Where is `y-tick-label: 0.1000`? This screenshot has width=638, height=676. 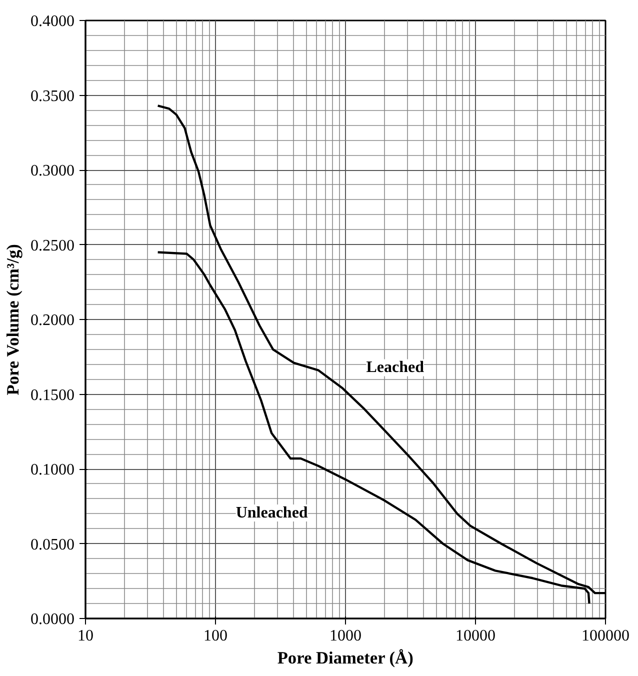
y-tick-label: 0.1000 is located at coordinates (52, 470).